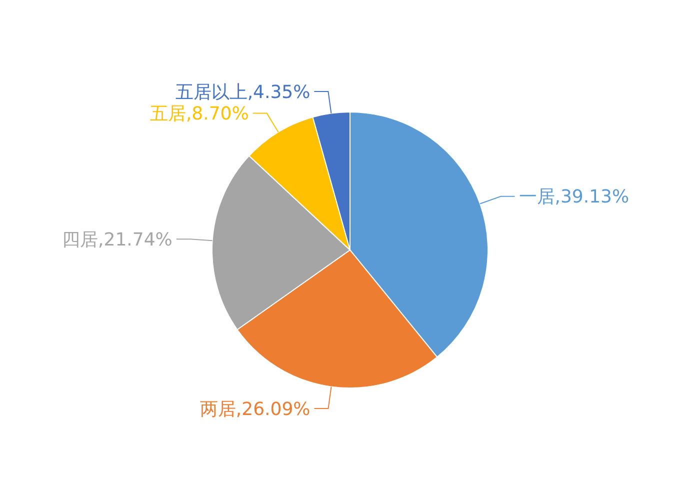  Describe the element at coordinates (255, 409) in the screenshot. I see `slice-label: 两居,26.09%` at that location.